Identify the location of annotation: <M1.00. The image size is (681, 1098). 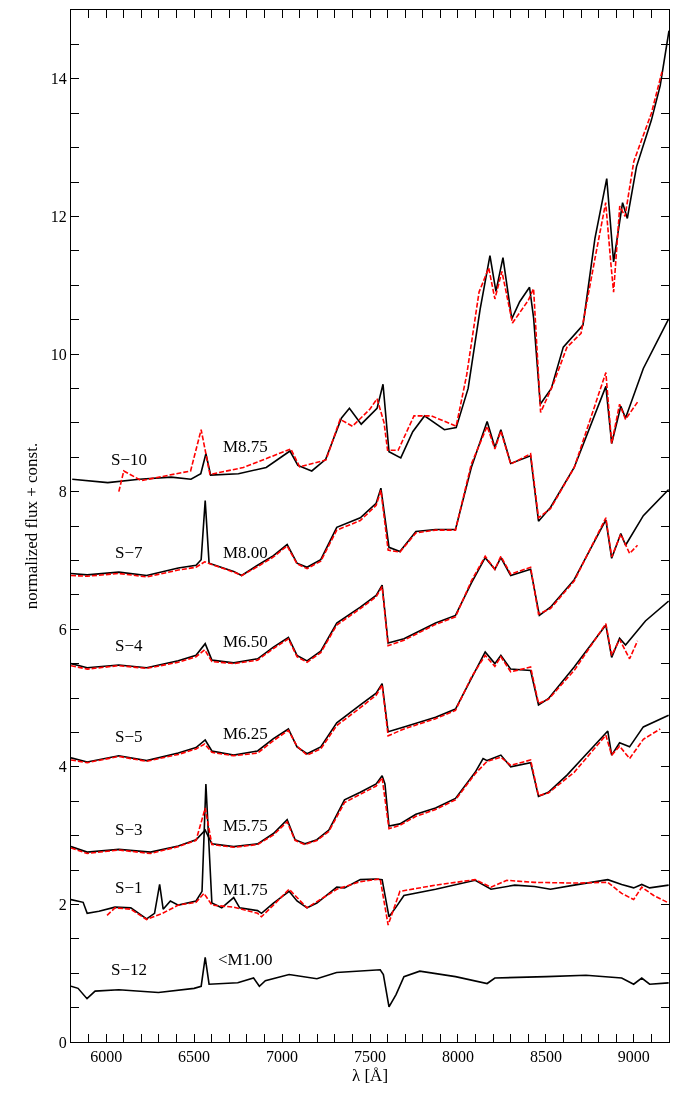
(245, 959).